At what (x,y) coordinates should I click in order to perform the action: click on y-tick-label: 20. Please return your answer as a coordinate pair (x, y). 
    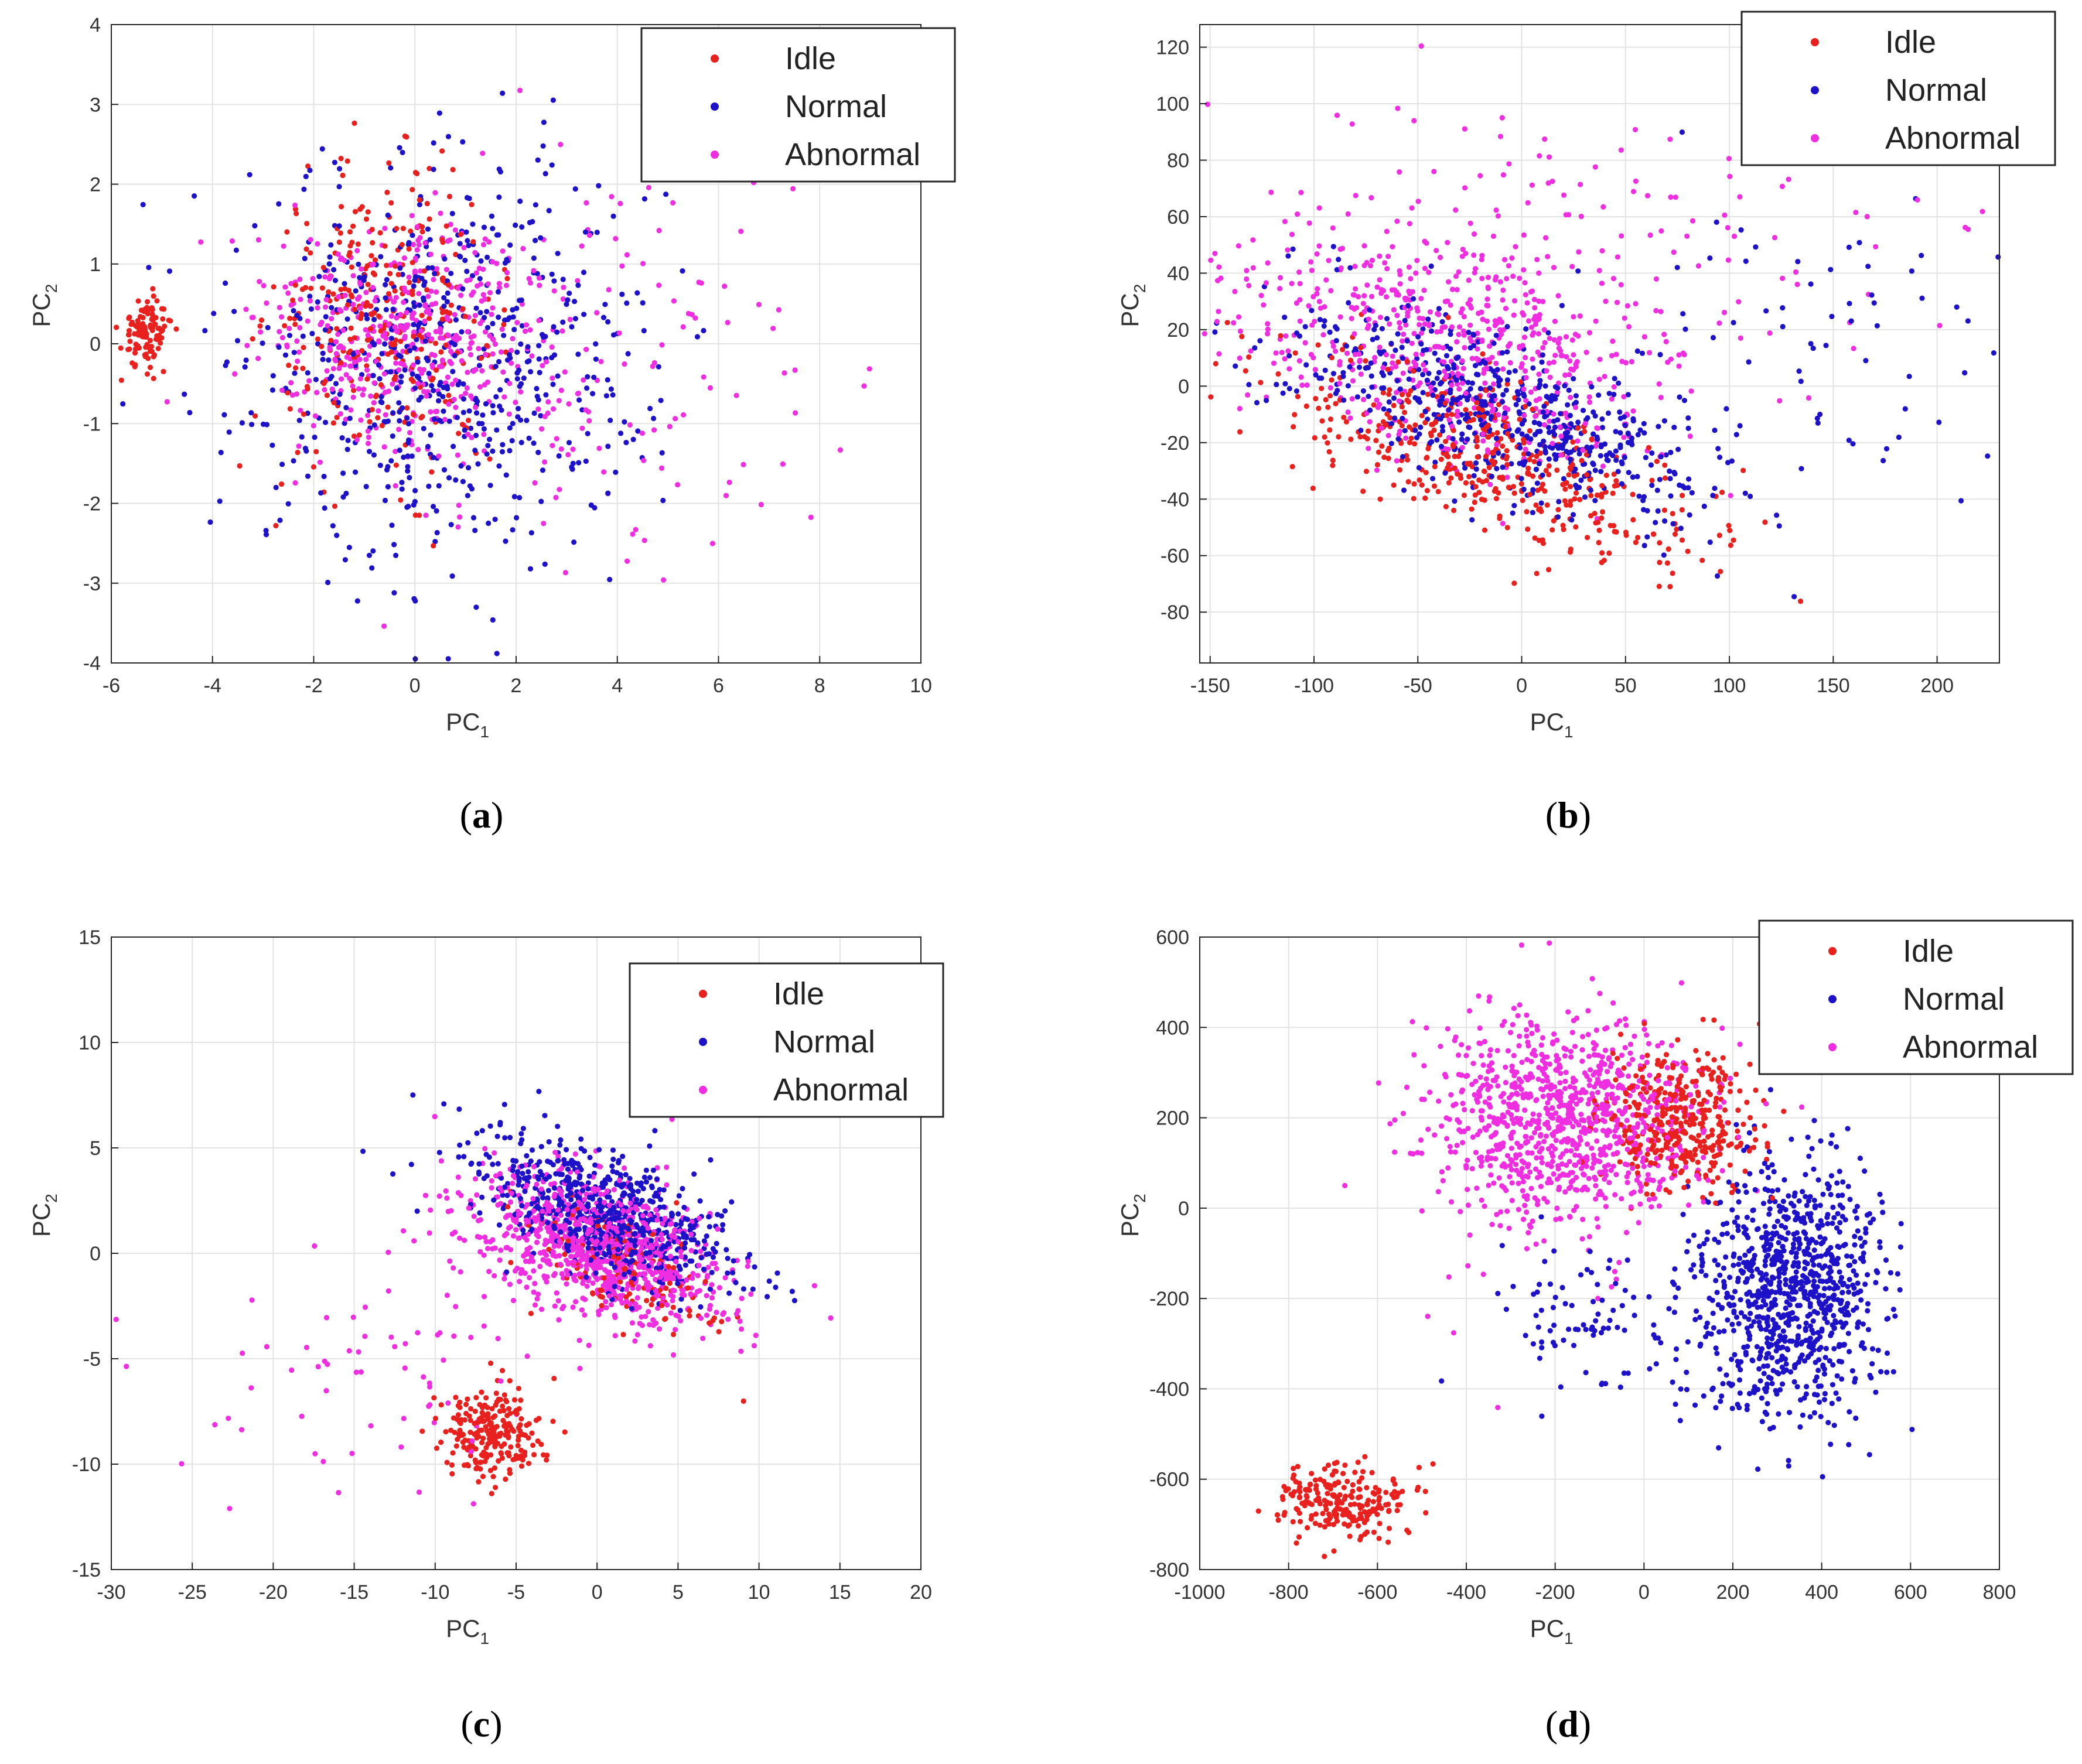
    Looking at the image, I should click on (1178, 330).